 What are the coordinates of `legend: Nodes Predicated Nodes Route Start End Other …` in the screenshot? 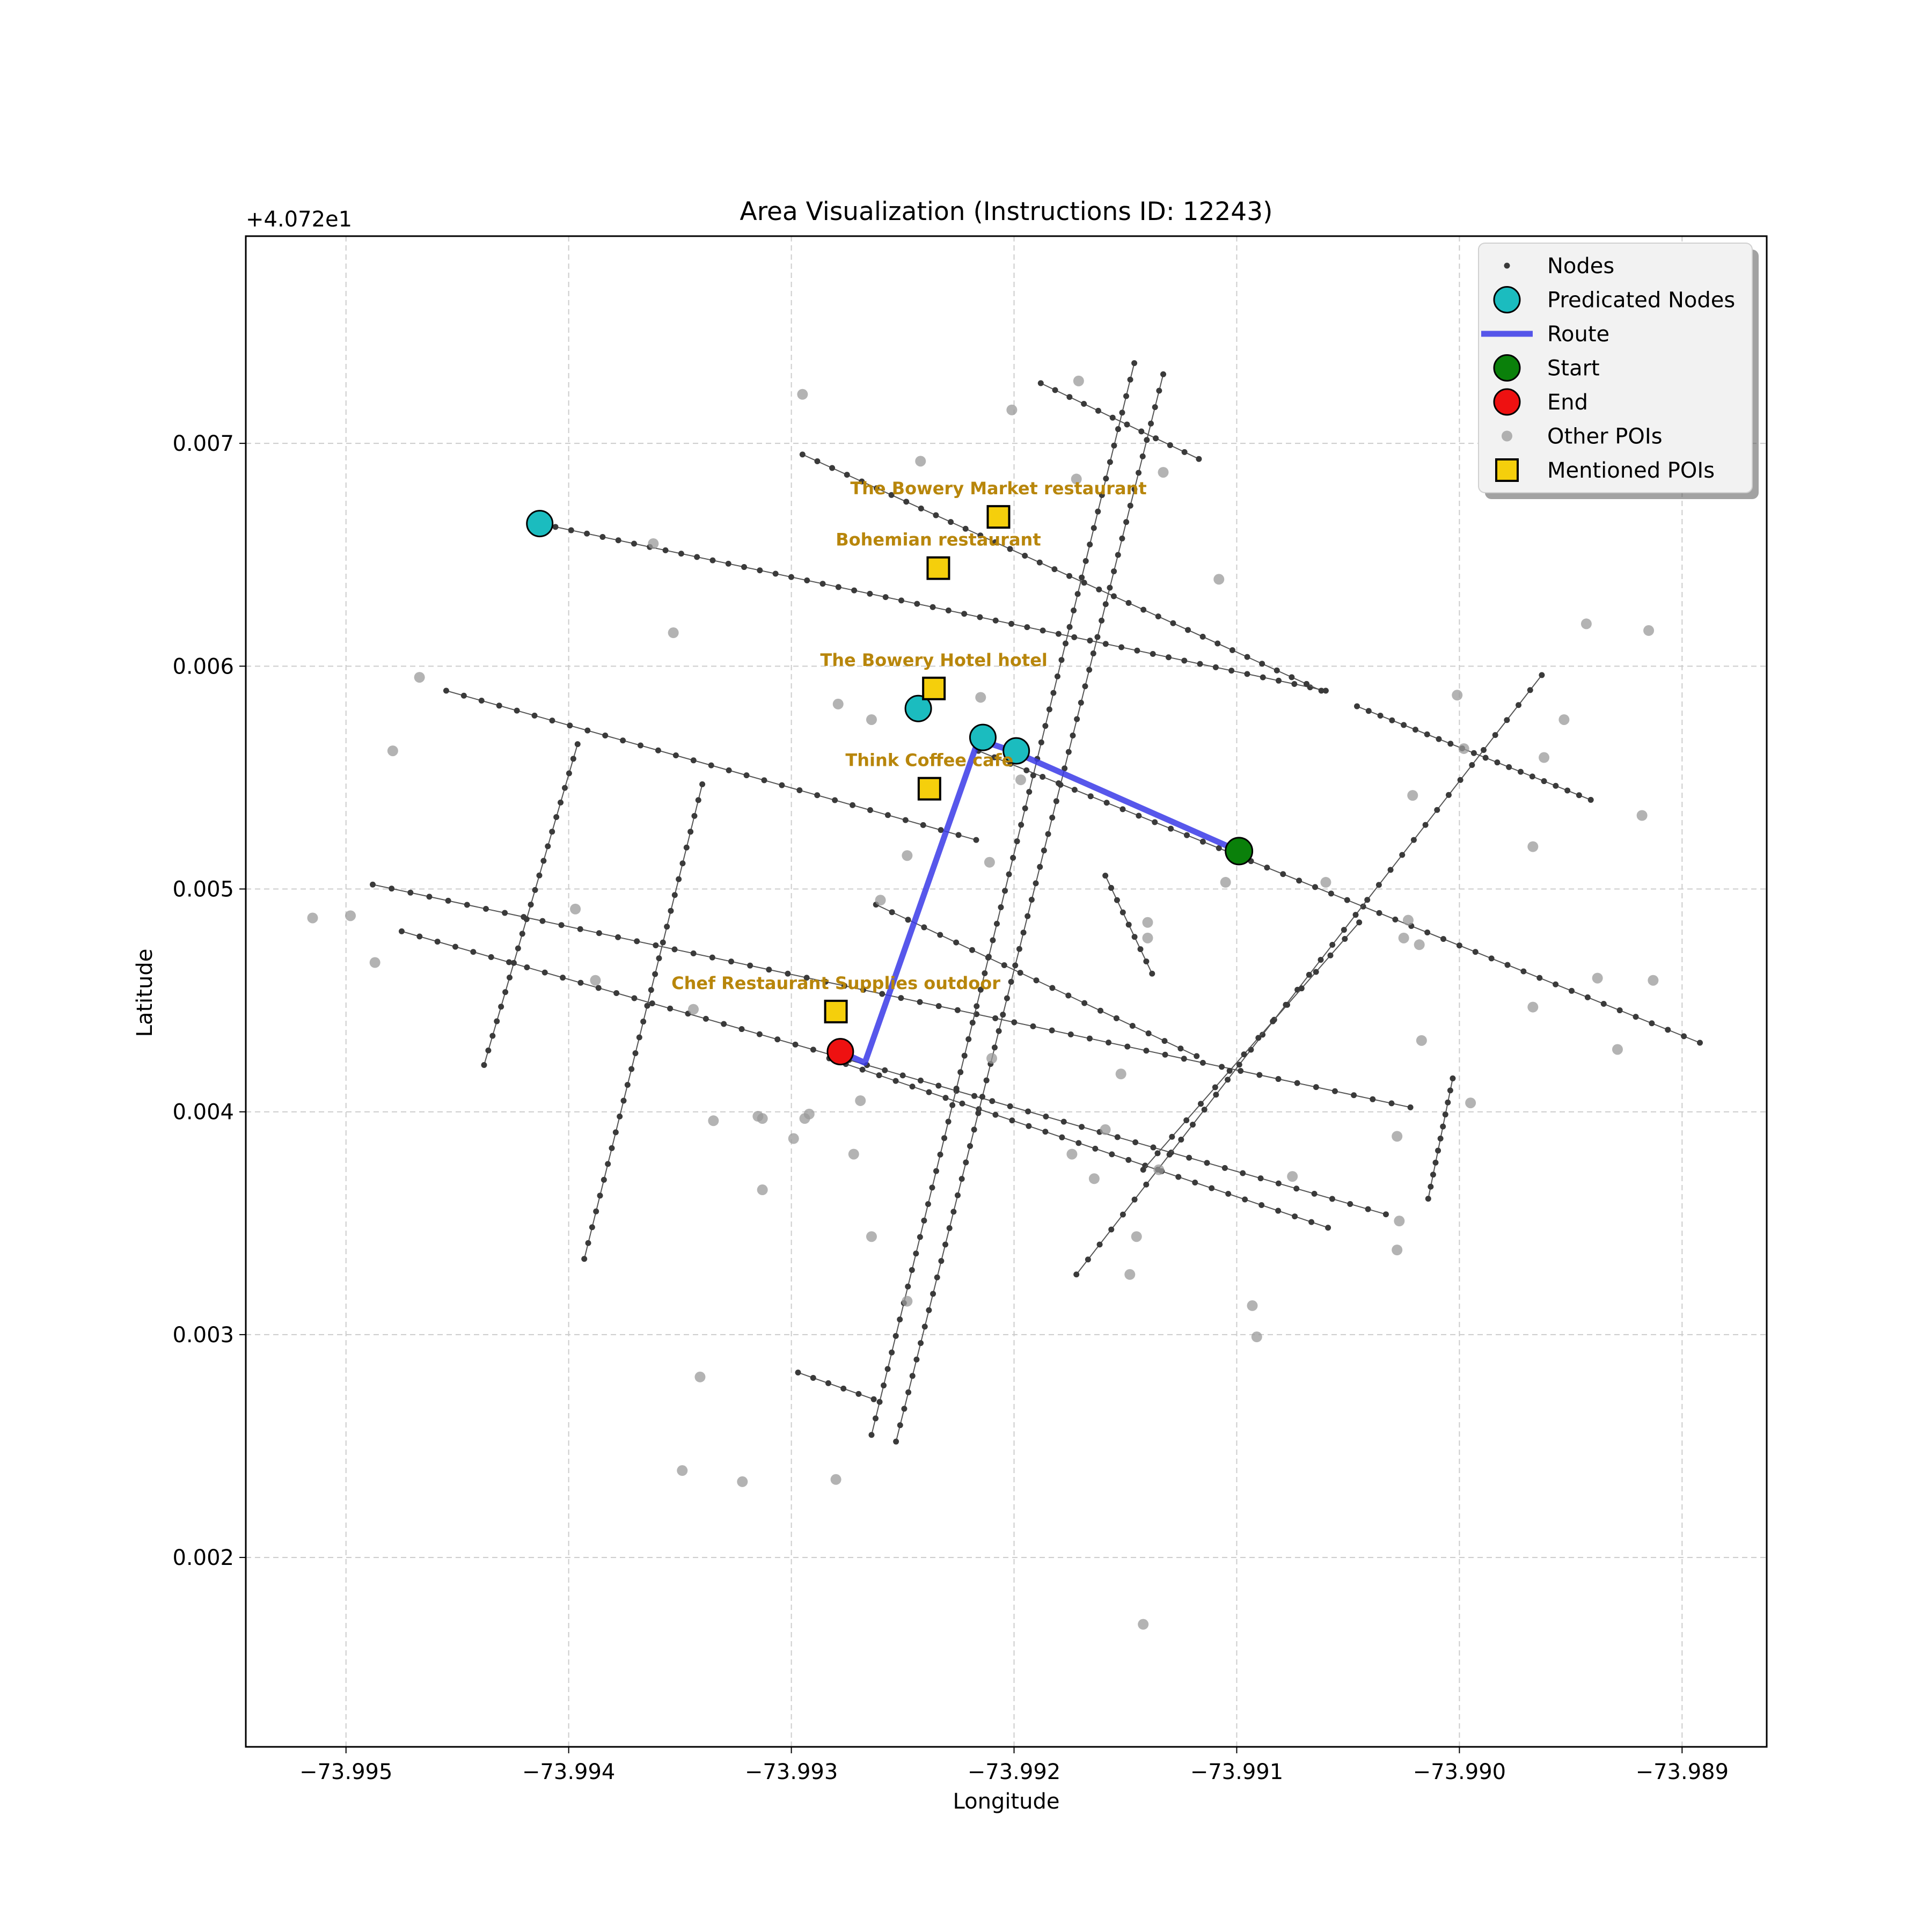 It's located at (1618, 371).